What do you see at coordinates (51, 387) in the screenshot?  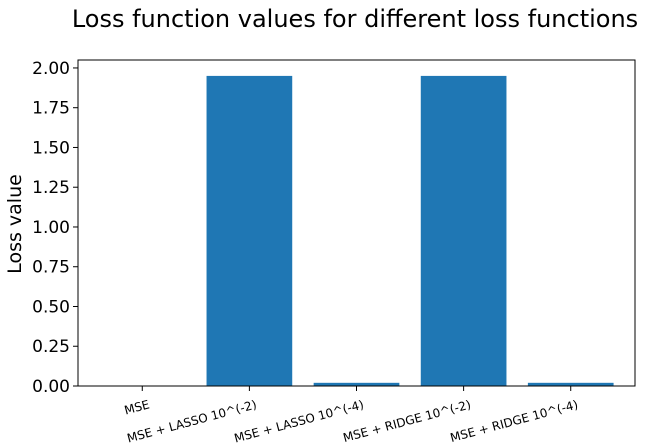 I see `y-tick-label: 0.00` at bounding box center [51, 387].